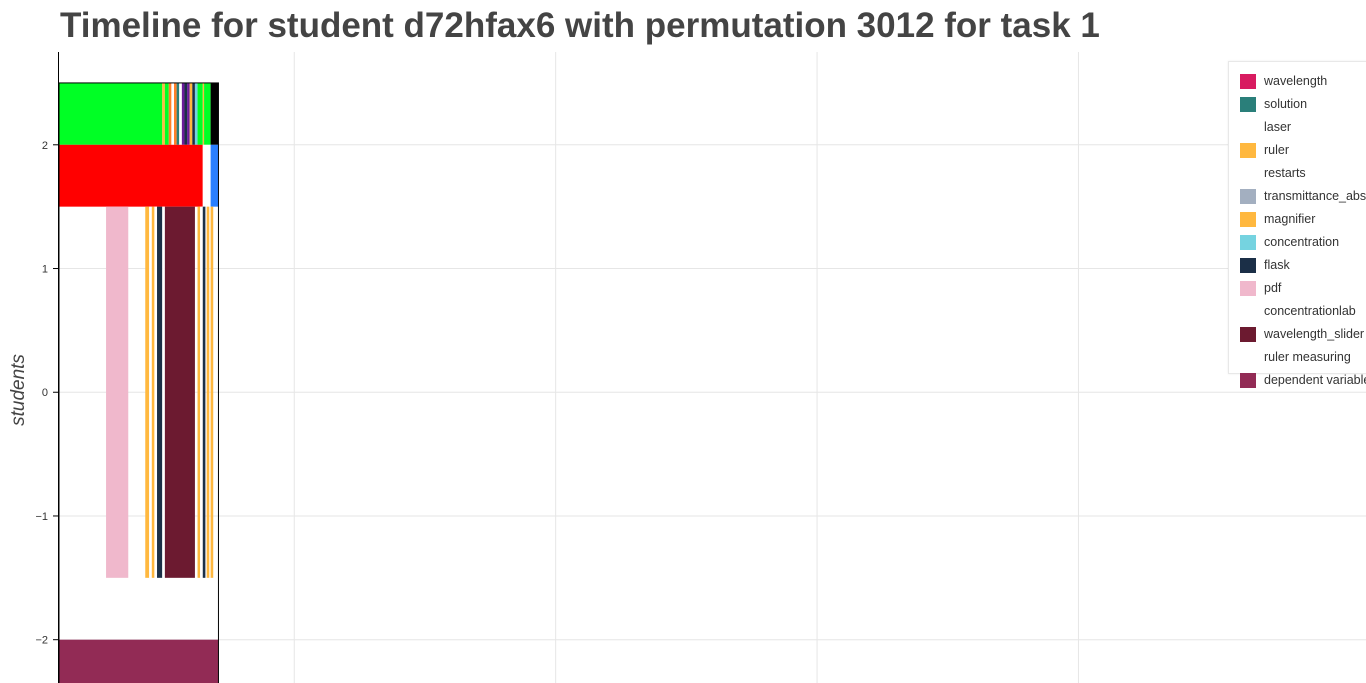  I want to click on legend-label: solution, so click(1286, 104).